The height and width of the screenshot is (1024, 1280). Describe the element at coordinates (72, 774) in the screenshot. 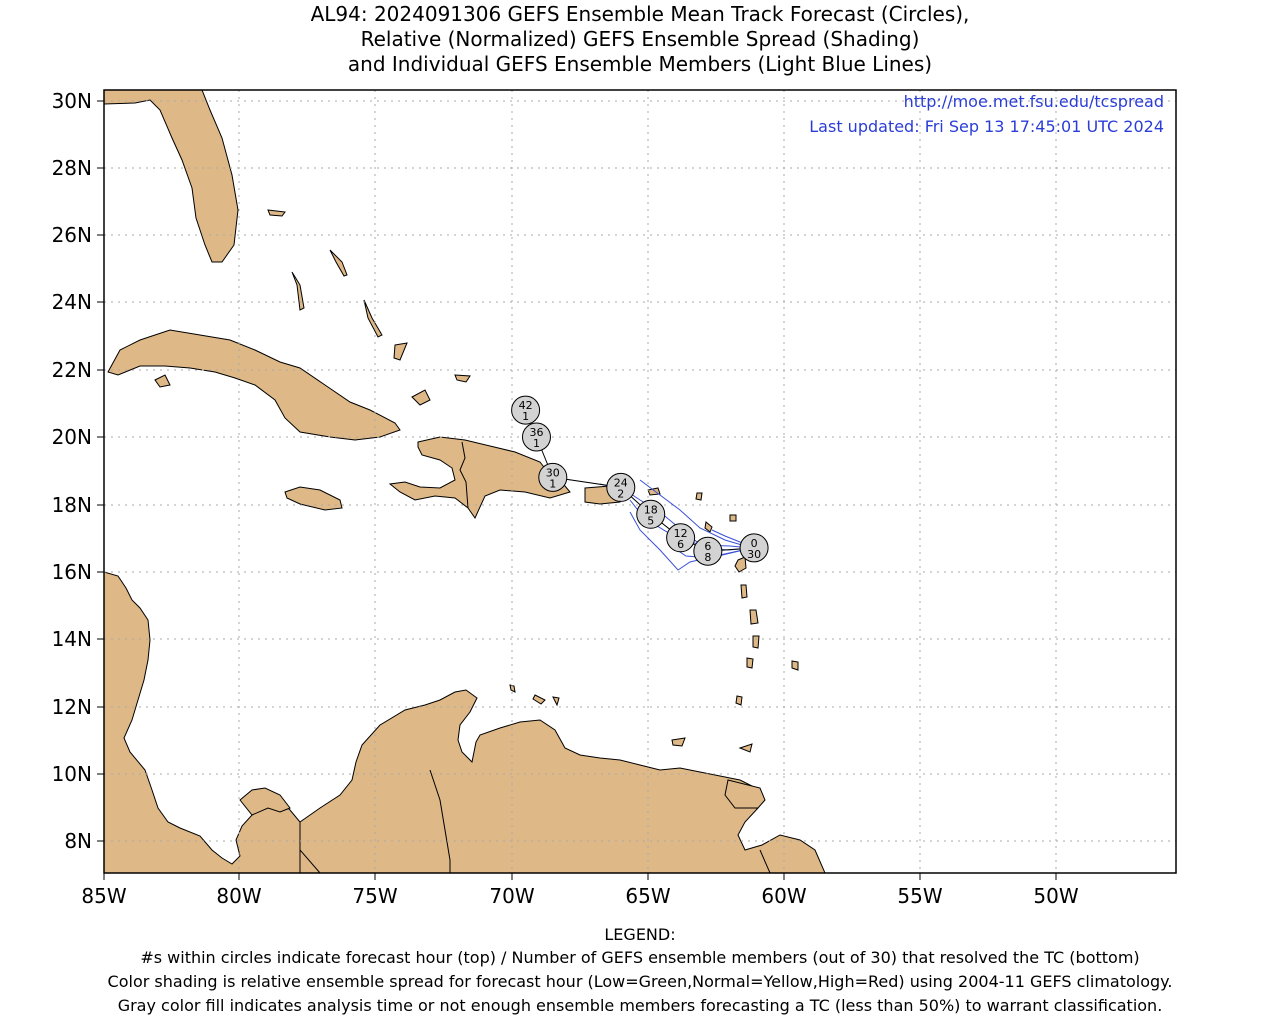

I see `lat-label: 10N` at that location.